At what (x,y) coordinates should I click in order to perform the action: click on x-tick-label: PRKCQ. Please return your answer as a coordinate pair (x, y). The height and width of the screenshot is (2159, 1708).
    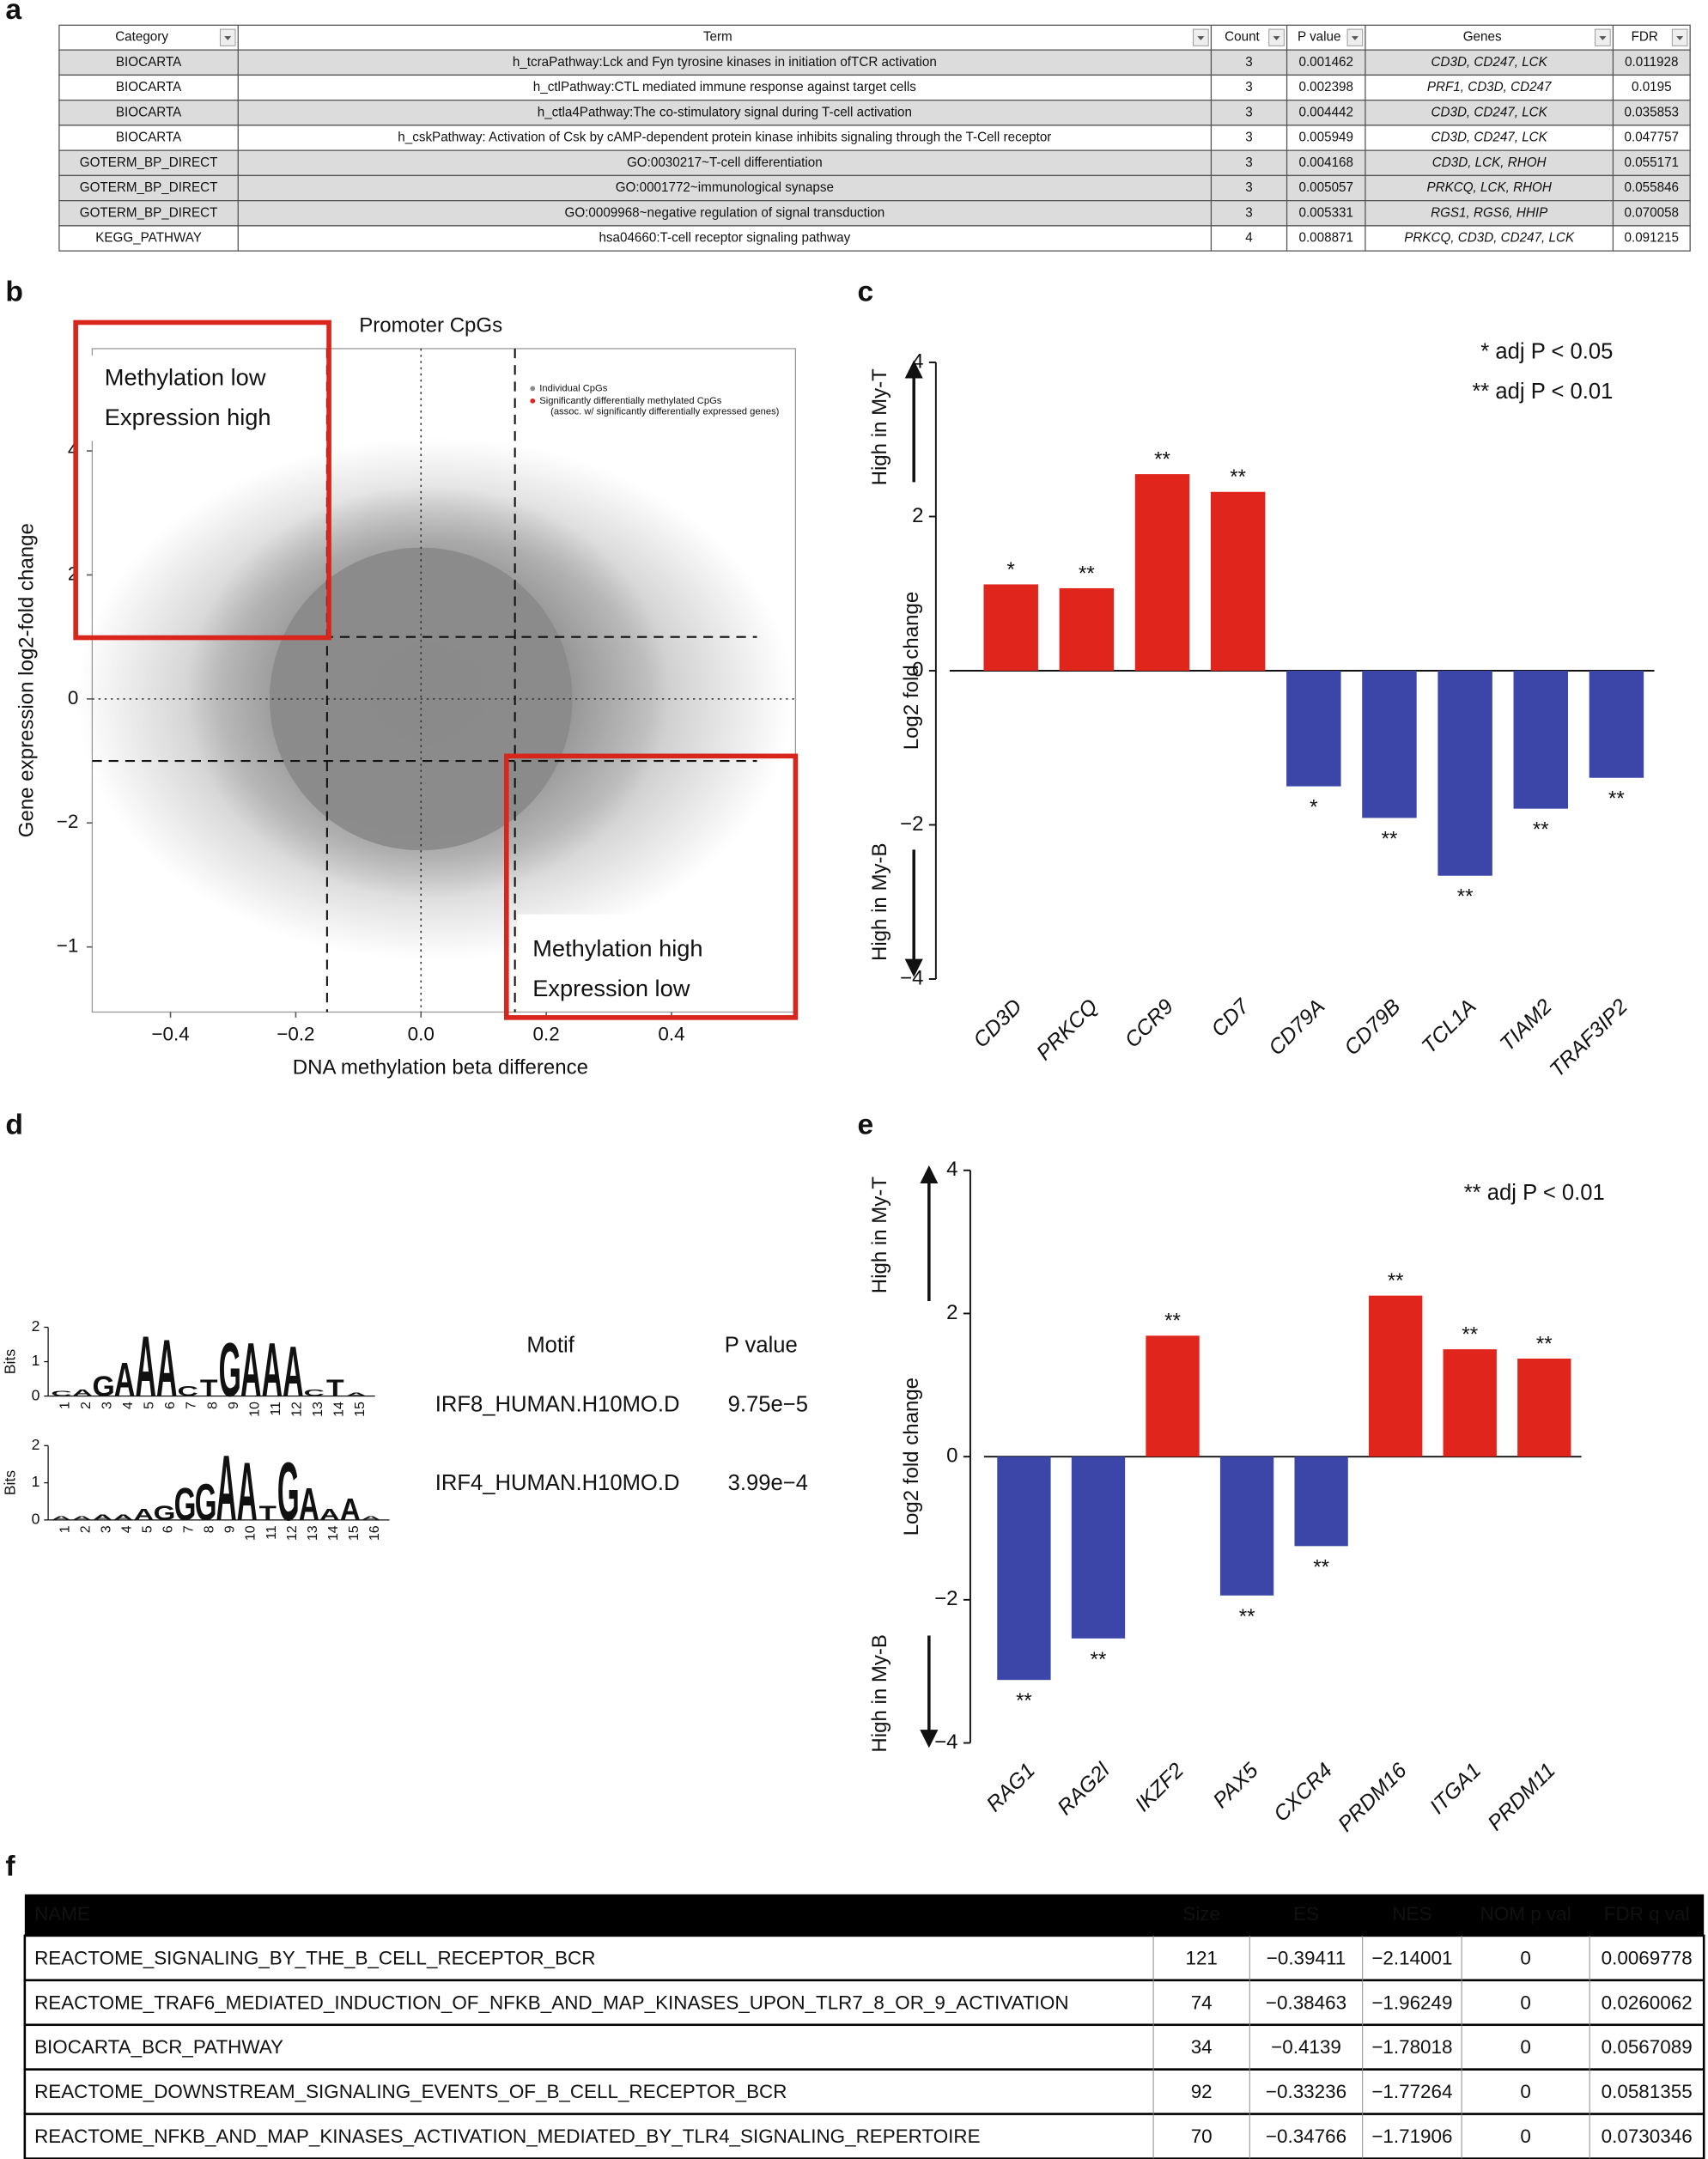
    Looking at the image, I should click on (1067, 1030).